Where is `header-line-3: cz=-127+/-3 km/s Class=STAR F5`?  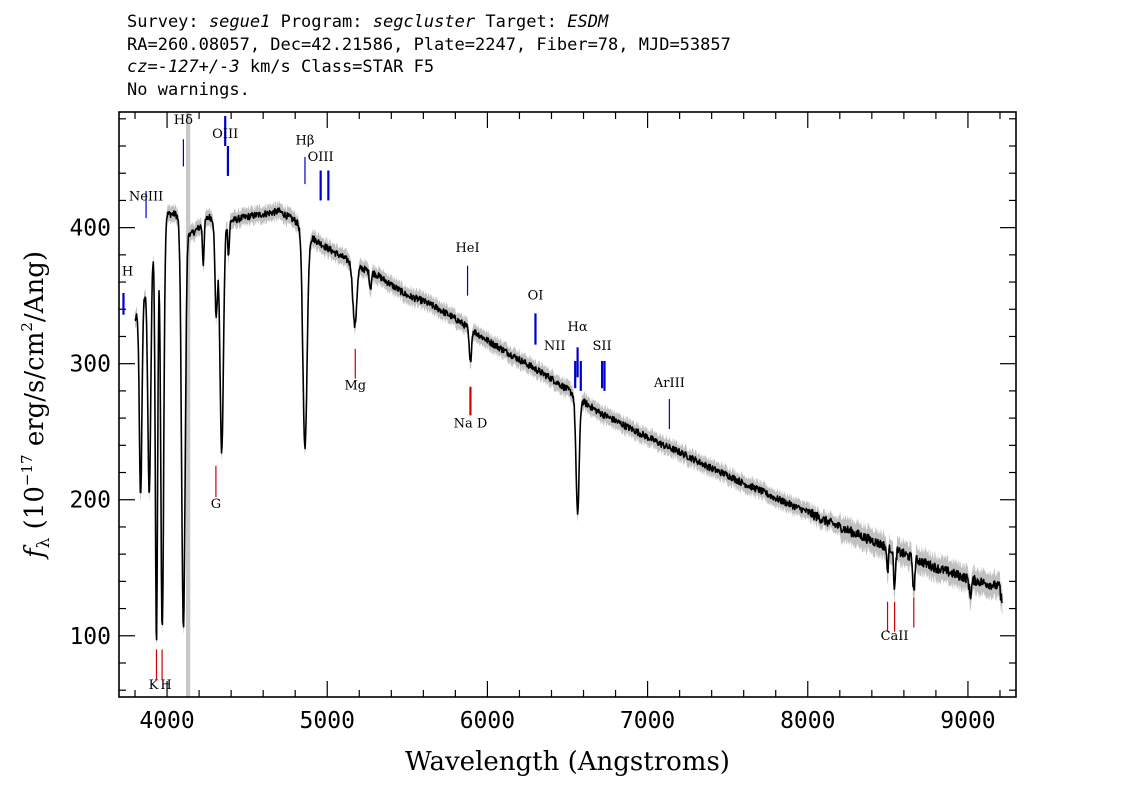
header-line-3: cz=-127+/-3 km/s Class=STAR F5 is located at coordinates (281, 67).